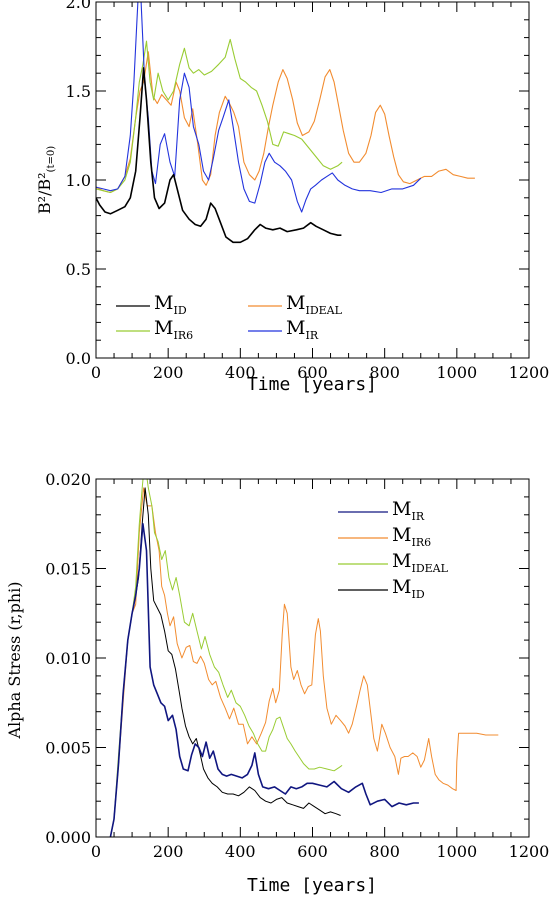 This screenshot has width=560, height=898. What do you see at coordinates (529, 851) in the screenshot?
I see `bottom-x-tick-label: 1200` at bounding box center [529, 851].